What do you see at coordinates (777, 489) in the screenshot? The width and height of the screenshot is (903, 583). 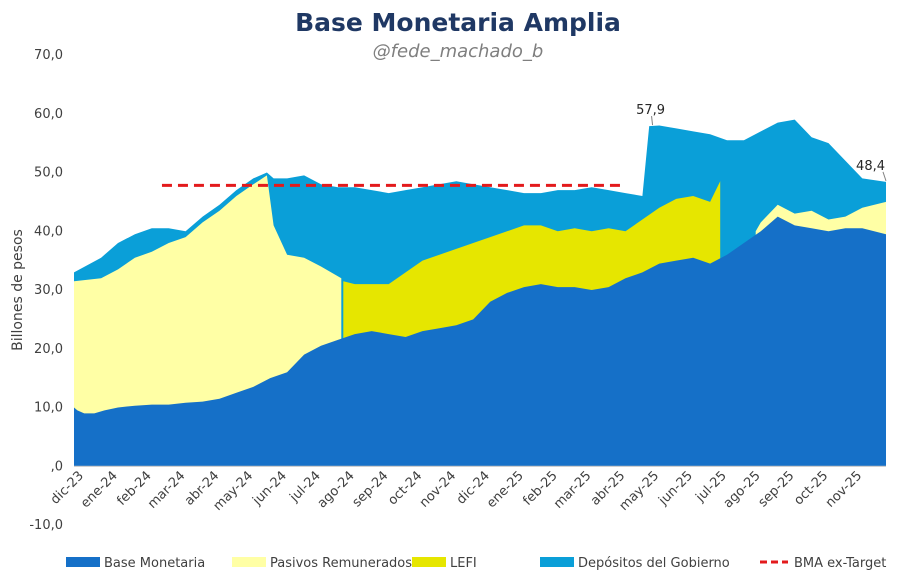 I see `x-tick-label: sep-25` at bounding box center [777, 489].